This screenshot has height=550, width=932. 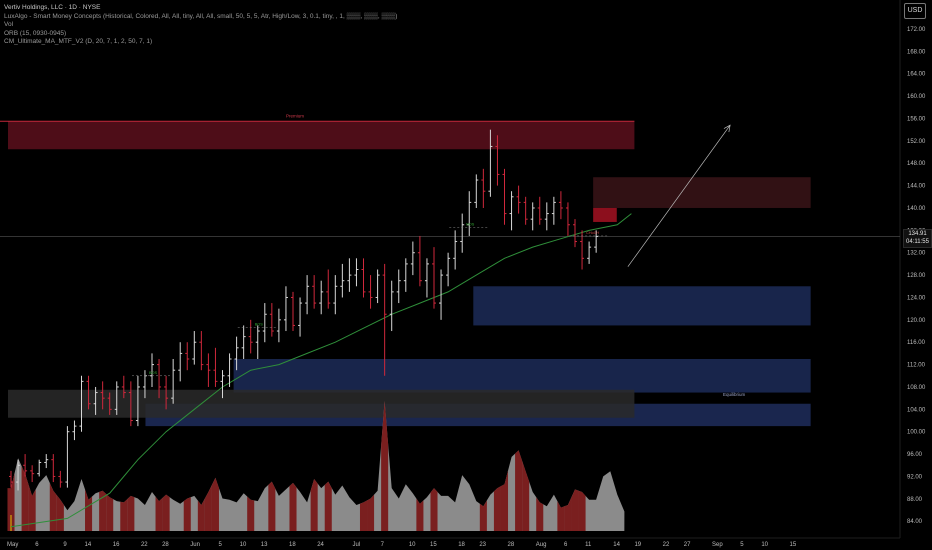 What do you see at coordinates (88, 545) in the screenshot?
I see `x-tick-label: 14` at bounding box center [88, 545].